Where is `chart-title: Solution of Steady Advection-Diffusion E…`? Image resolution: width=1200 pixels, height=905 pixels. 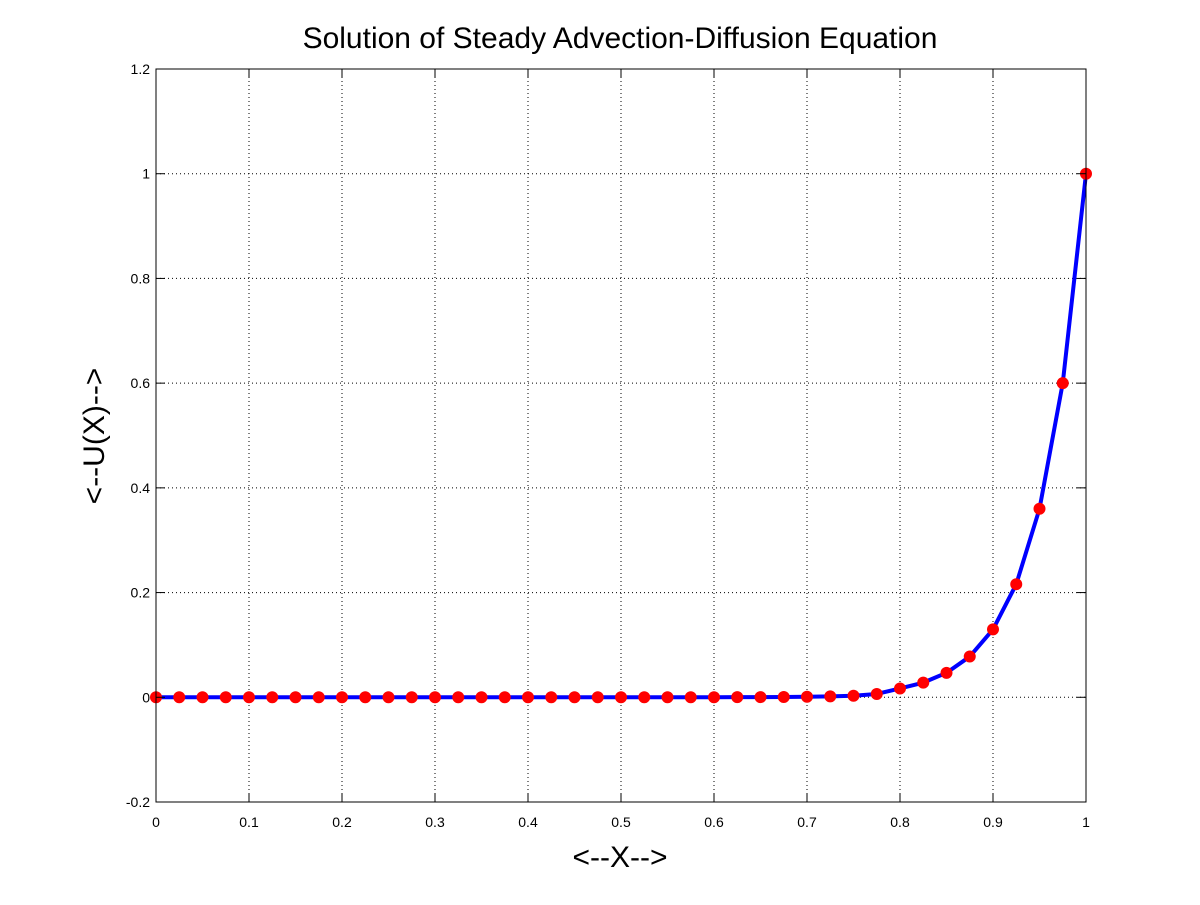 chart-title: Solution of Steady Advection-Diffusion E… is located at coordinates (620, 38).